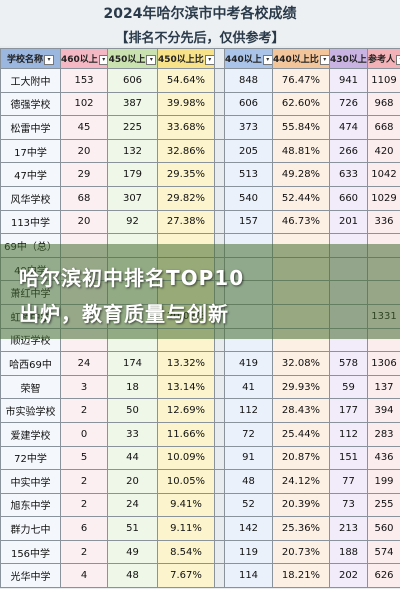  Describe the element at coordinates (30, 552) in the screenshot. I see `school-name-cell: 156中学` at that location.